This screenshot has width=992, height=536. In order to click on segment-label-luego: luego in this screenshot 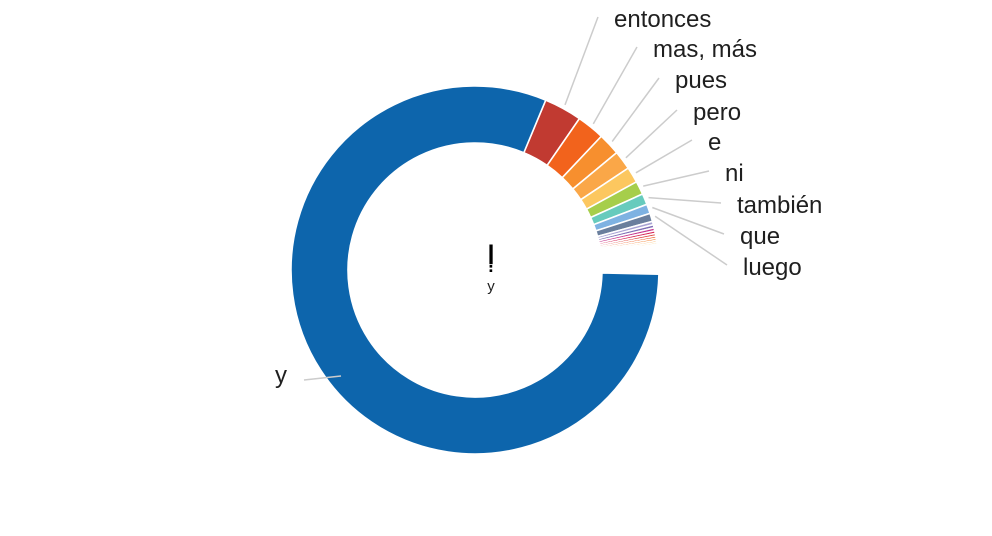, I will do `click(772, 267)`.